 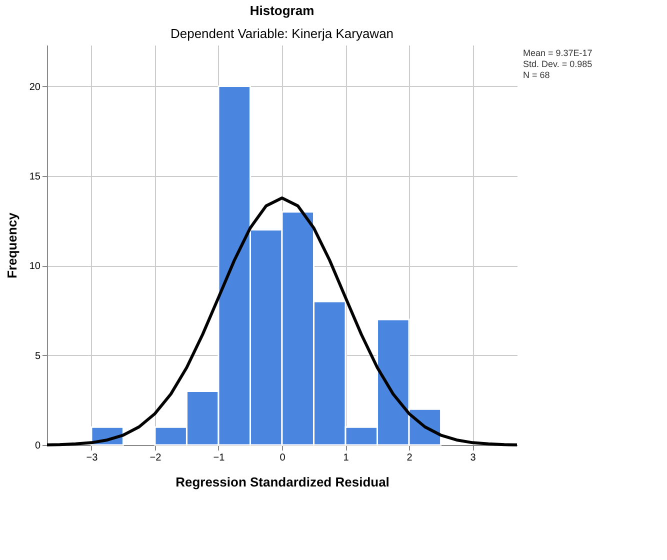 What do you see at coordinates (219, 458) in the screenshot?
I see `x-tick-label: −1` at bounding box center [219, 458].